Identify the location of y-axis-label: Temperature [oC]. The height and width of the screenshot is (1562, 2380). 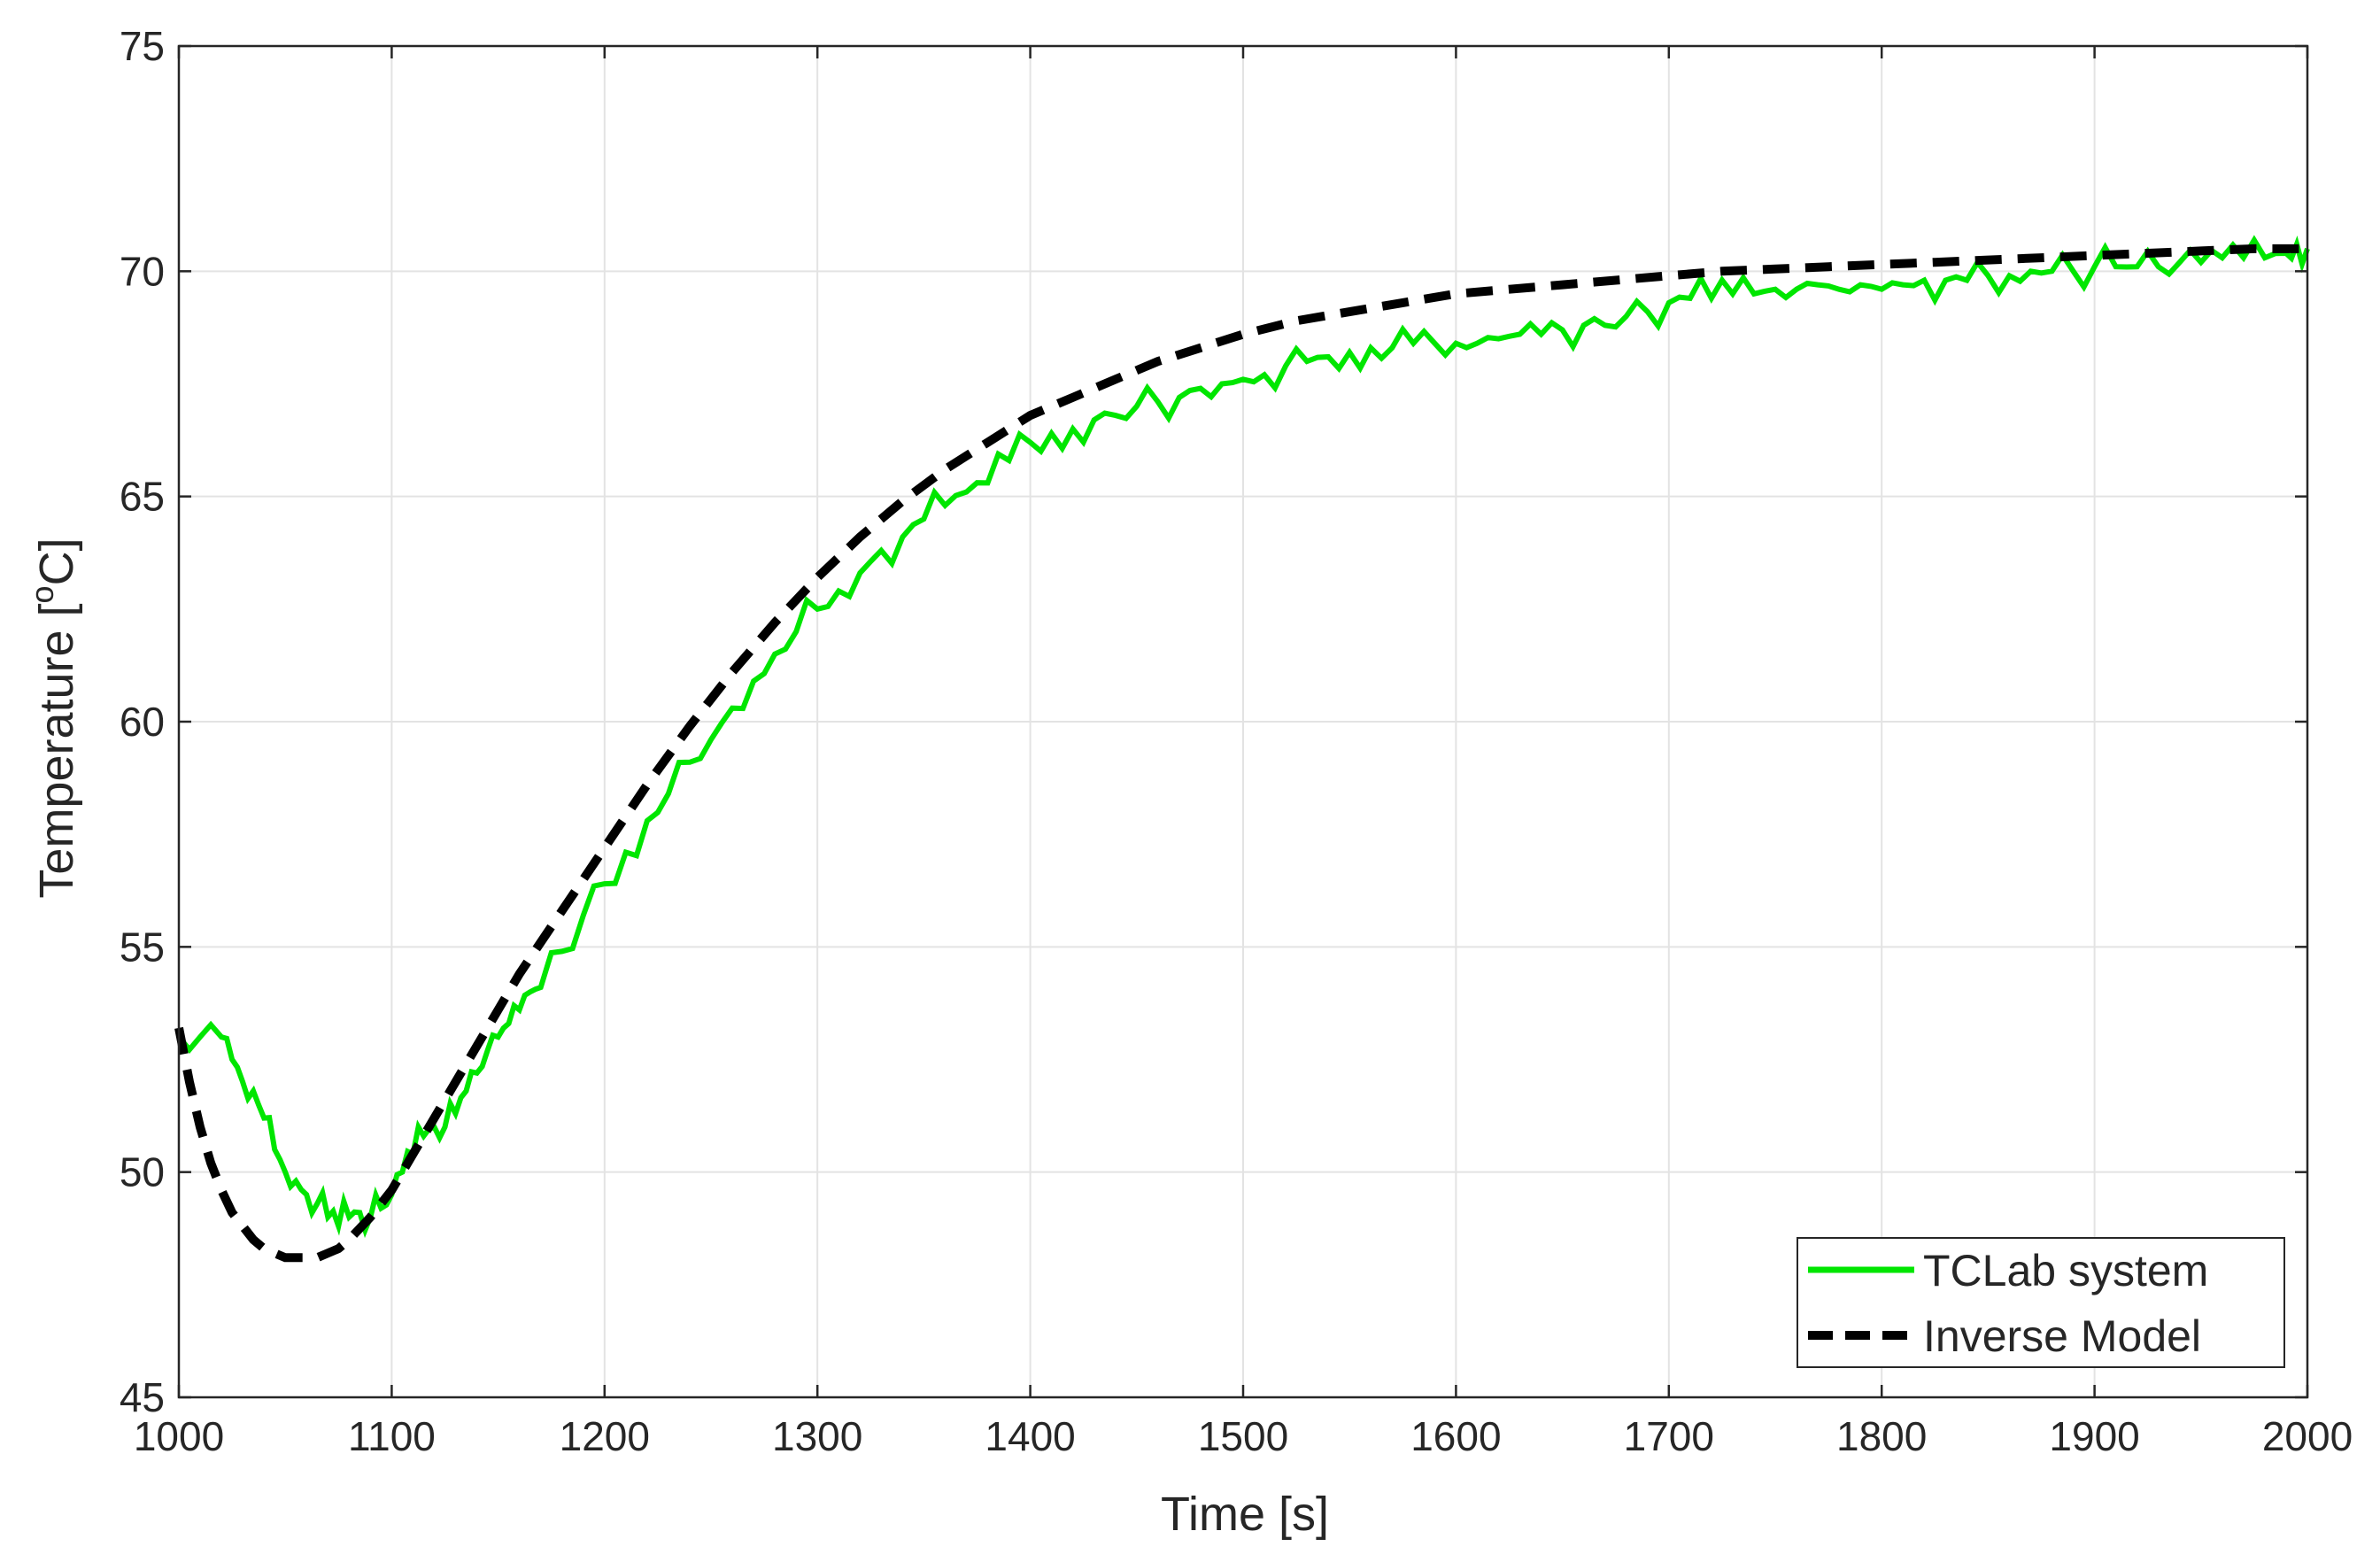
(53, 717).